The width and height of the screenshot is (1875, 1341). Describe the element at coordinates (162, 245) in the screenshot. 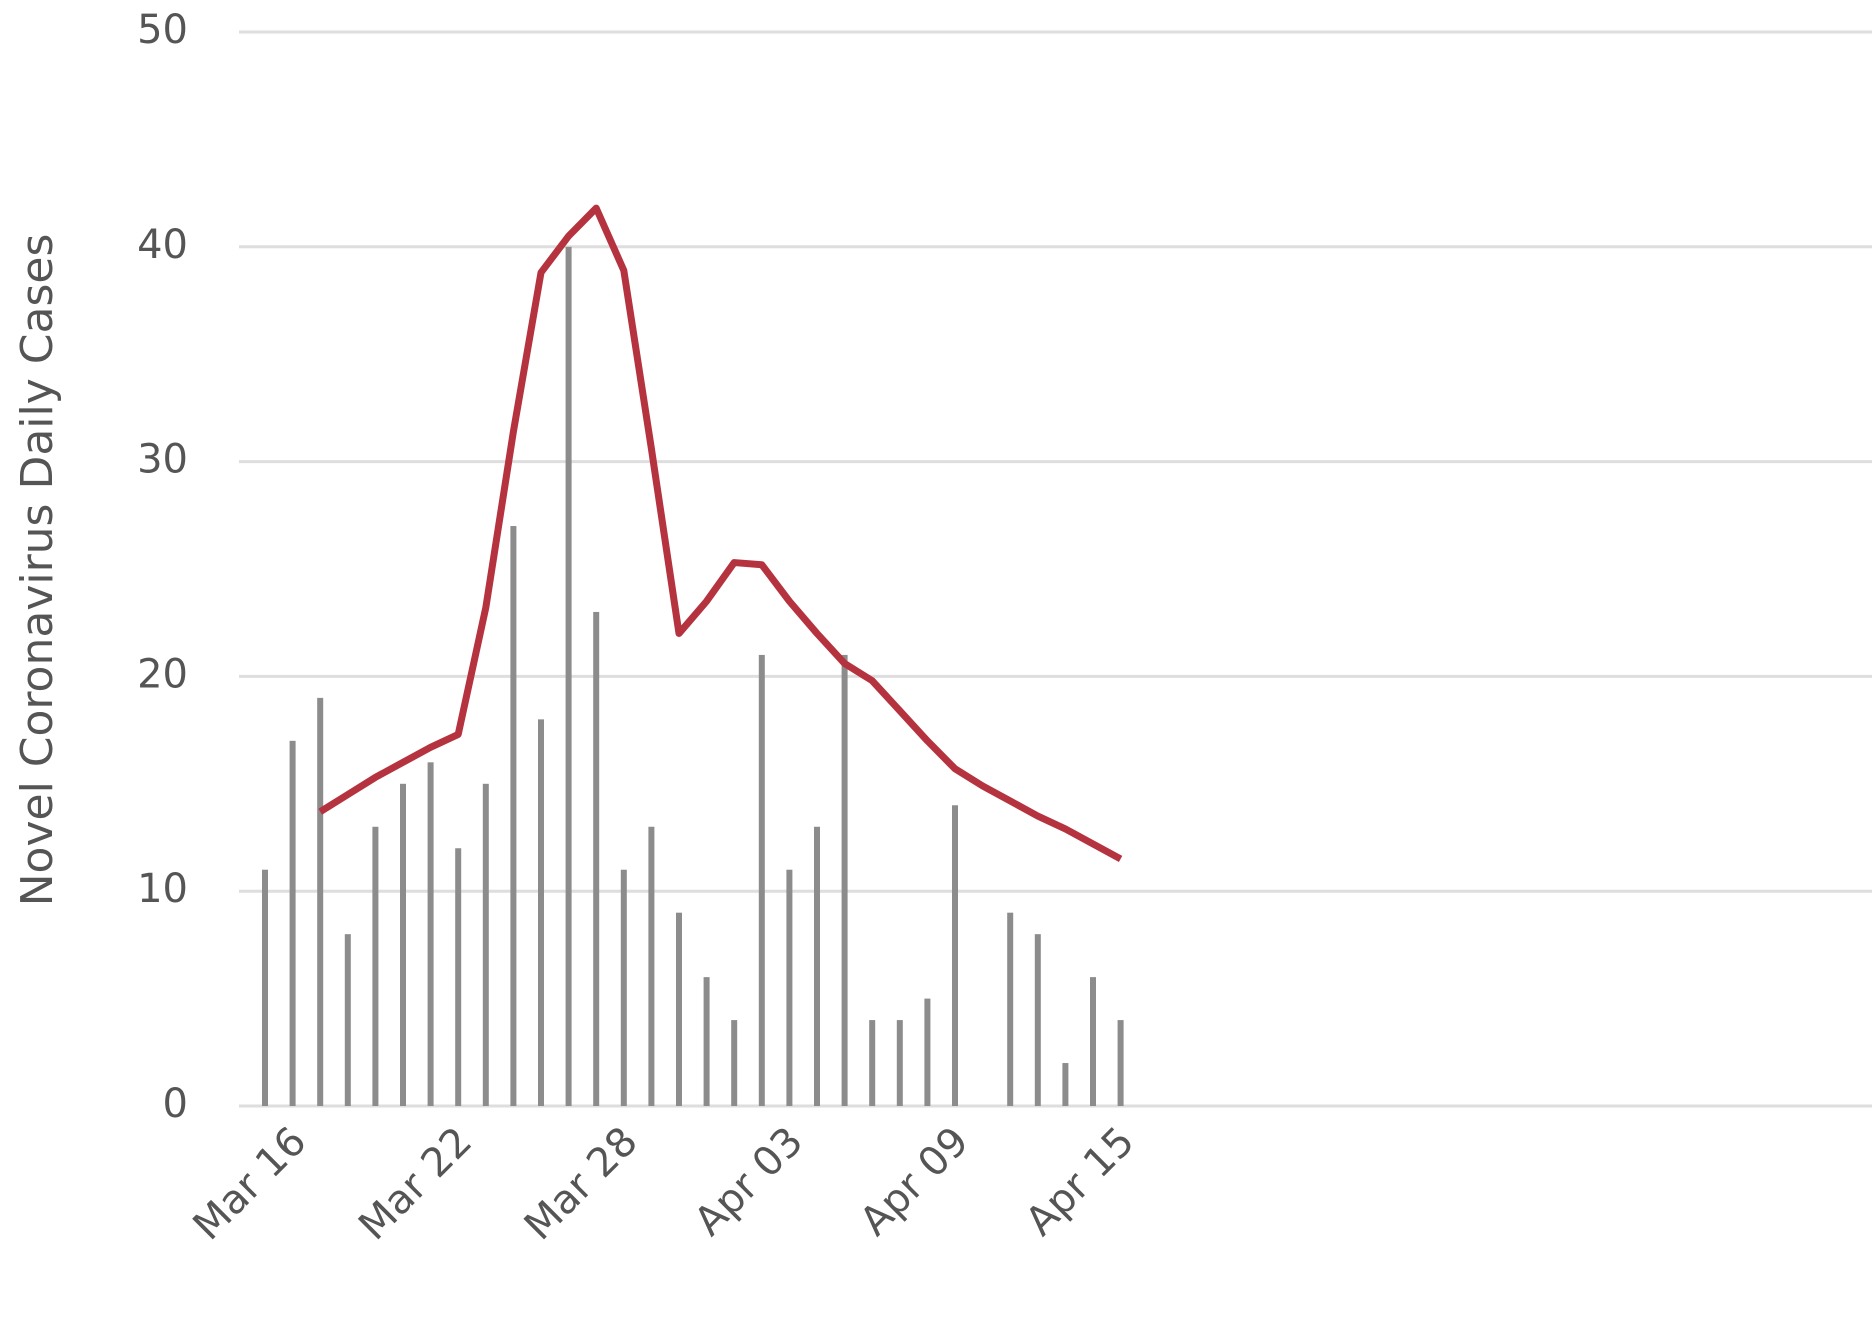

I see `y-tick-label: 40` at that location.